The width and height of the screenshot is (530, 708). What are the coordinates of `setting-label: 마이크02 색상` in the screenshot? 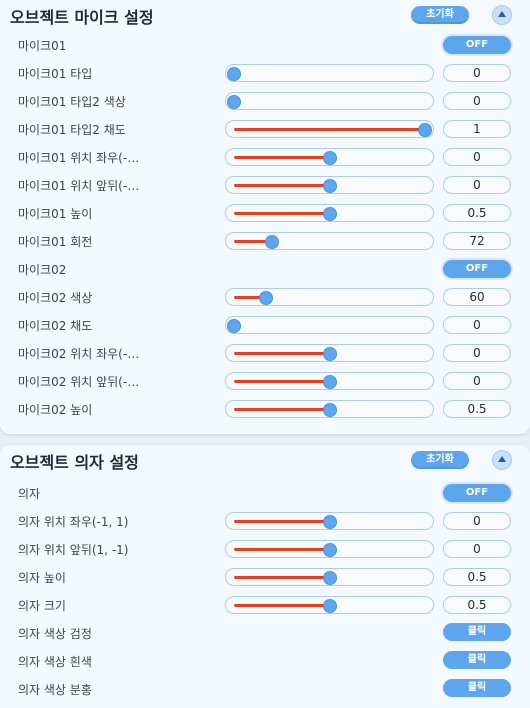 It's located at (55, 298).